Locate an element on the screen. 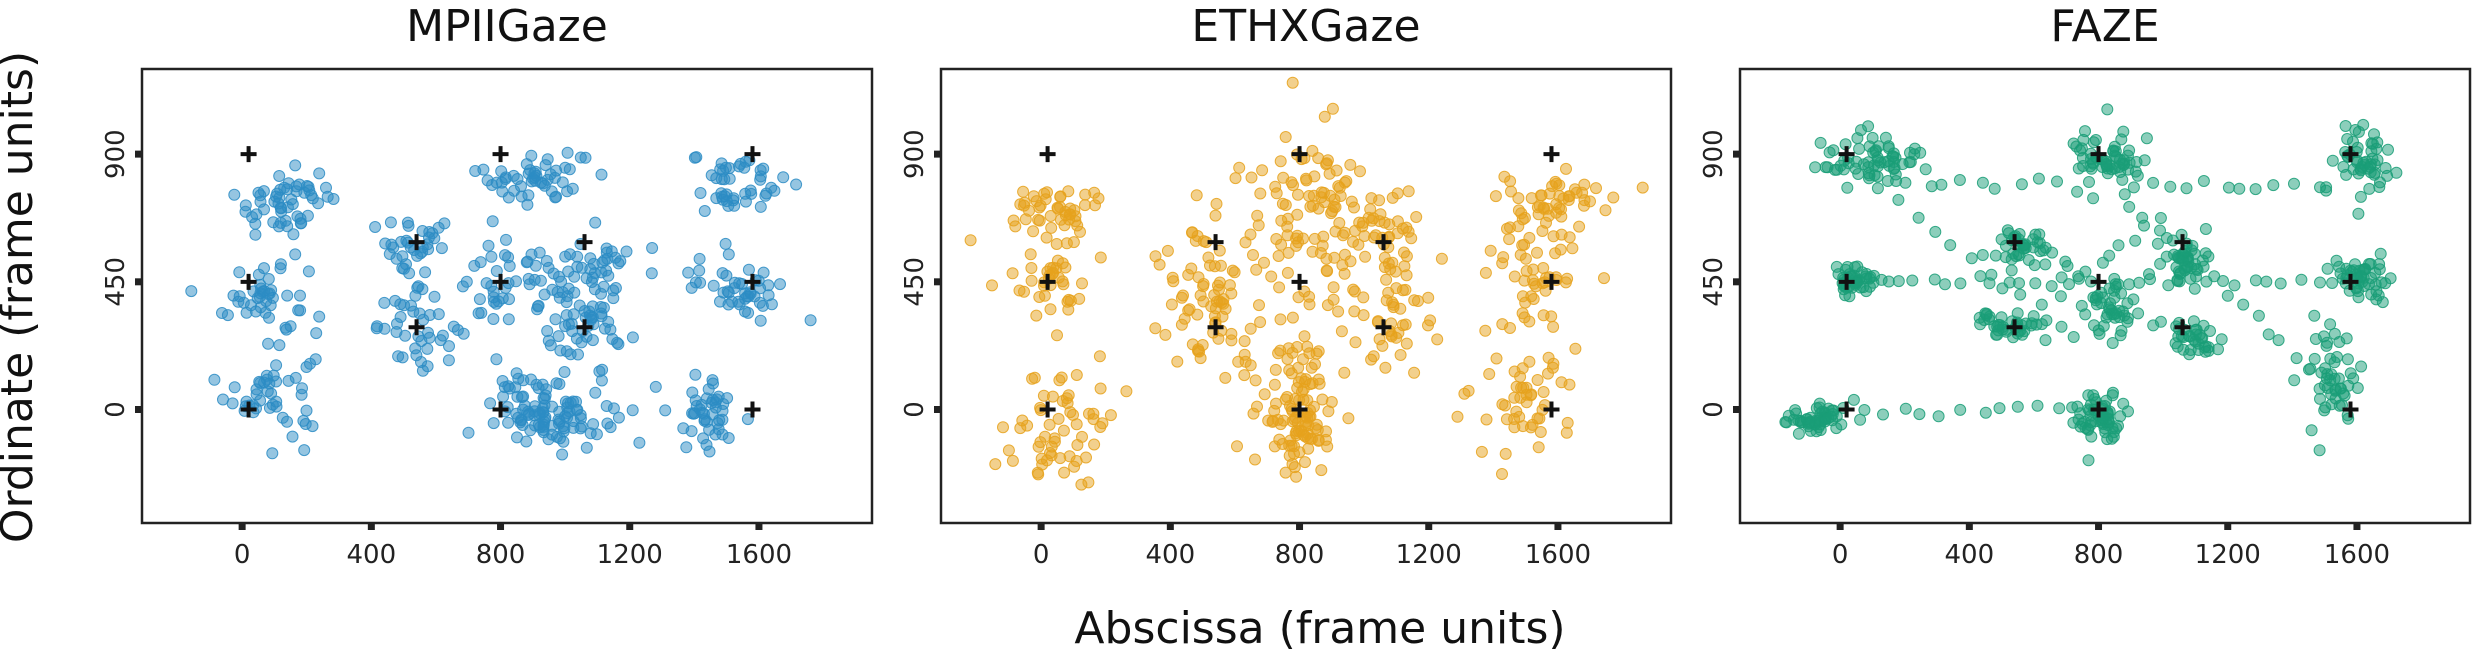 The image size is (2476, 657). x-tick-label: 1600 is located at coordinates (2357, 555).